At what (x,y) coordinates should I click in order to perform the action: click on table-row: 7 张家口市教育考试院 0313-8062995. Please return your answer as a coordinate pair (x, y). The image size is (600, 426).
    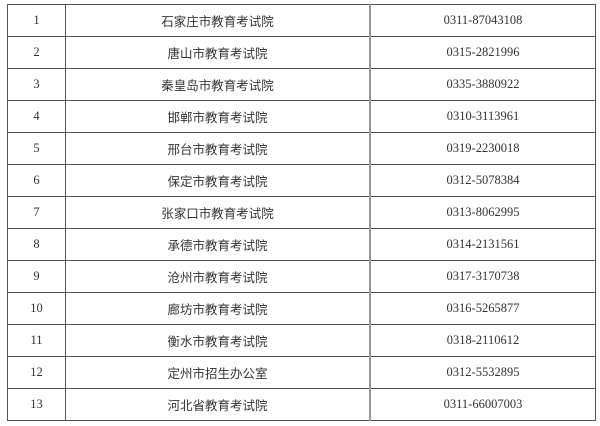
    Looking at the image, I should click on (301, 212).